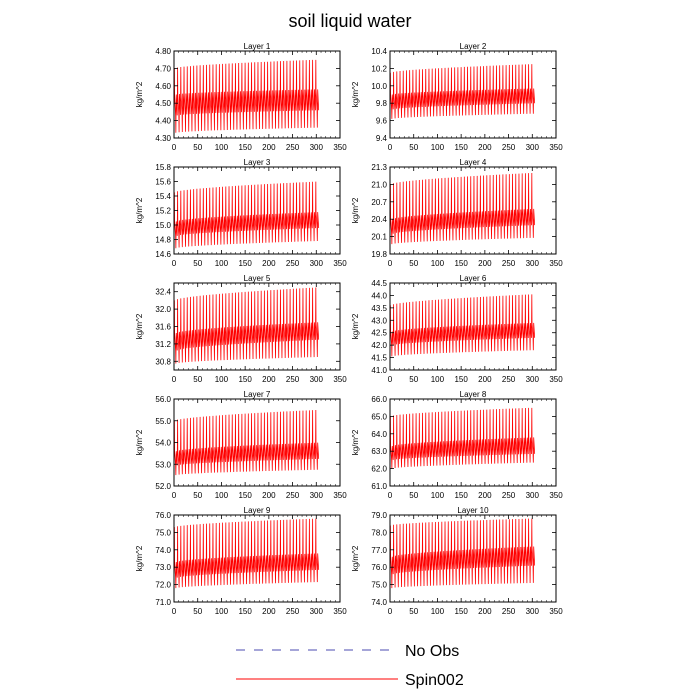 Image resolution: width=700 pixels, height=700 pixels. Describe the element at coordinates (257, 46) in the screenshot. I see `panel-title: Layer 1` at that location.